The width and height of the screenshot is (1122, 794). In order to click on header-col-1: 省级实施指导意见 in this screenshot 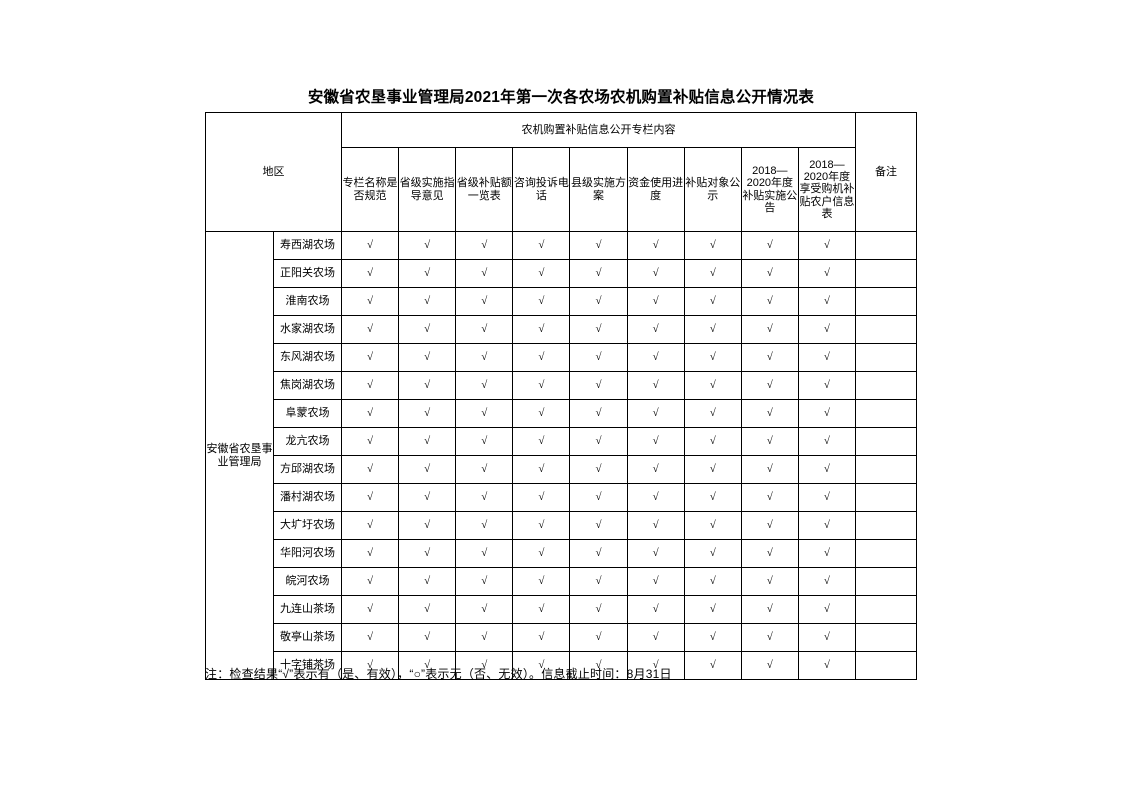, I will do `click(427, 189)`.